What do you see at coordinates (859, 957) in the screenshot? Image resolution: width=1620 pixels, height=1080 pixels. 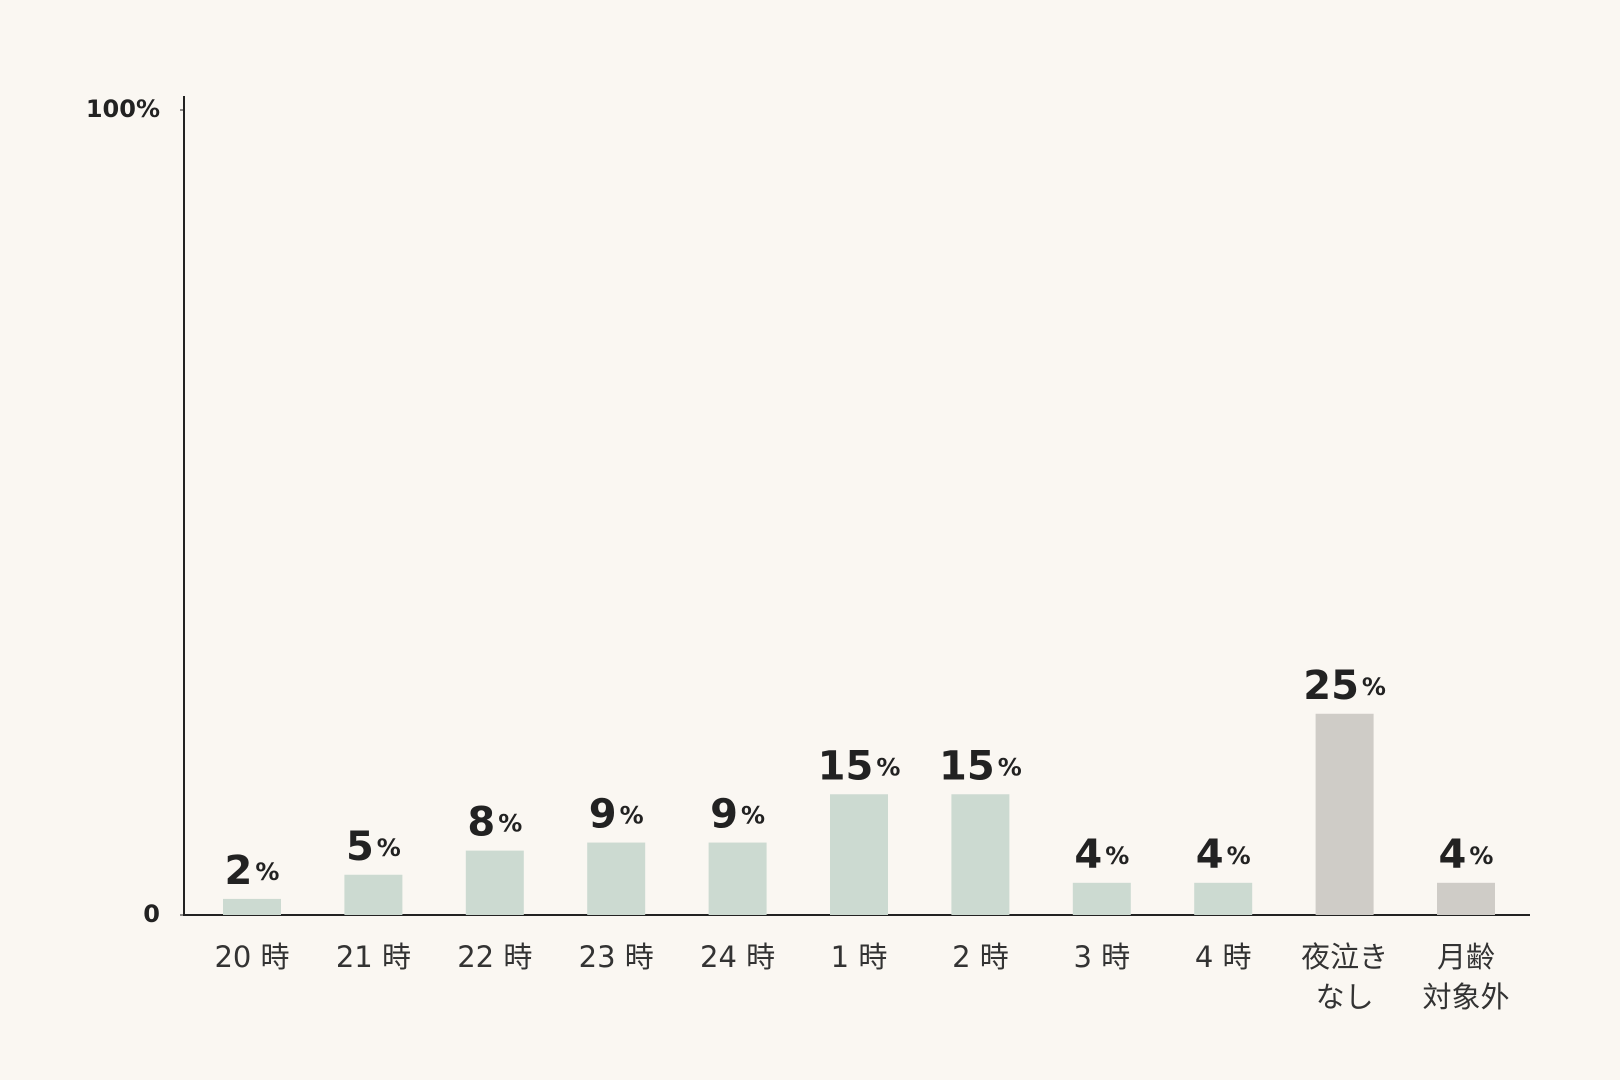 I see `x-tick-label: 1 時` at bounding box center [859, 957].